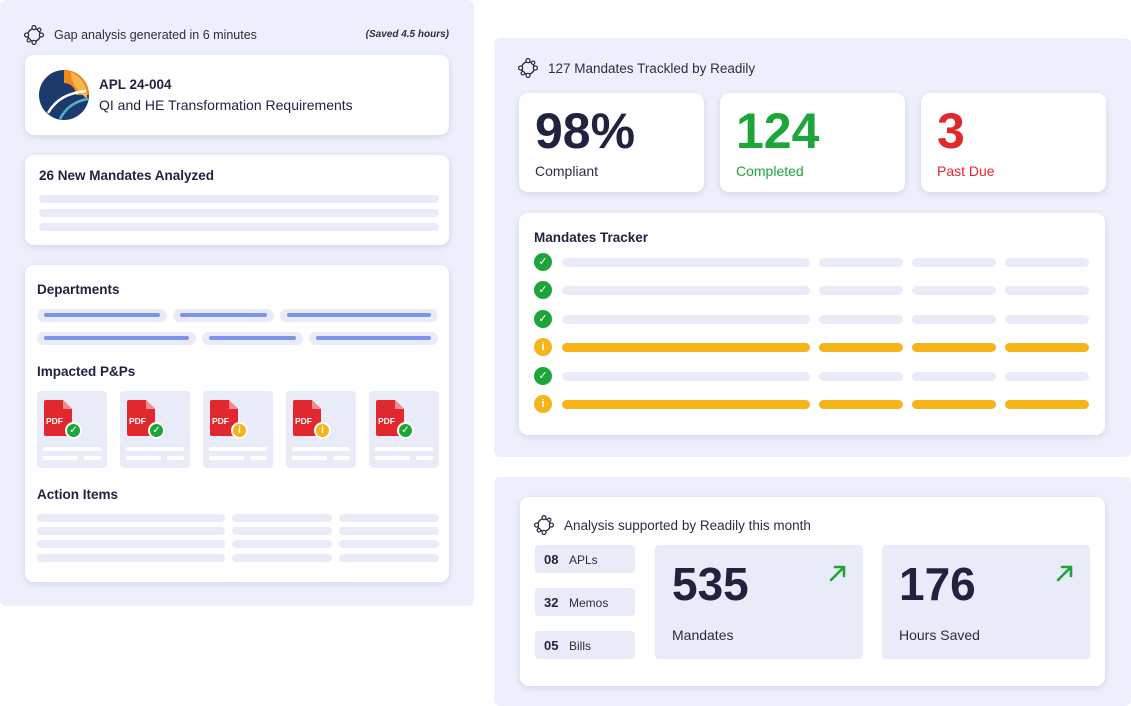 The height and width of the screenshot is (706, 1131). I want to click on readily-logo-icon, so click(34, 35).